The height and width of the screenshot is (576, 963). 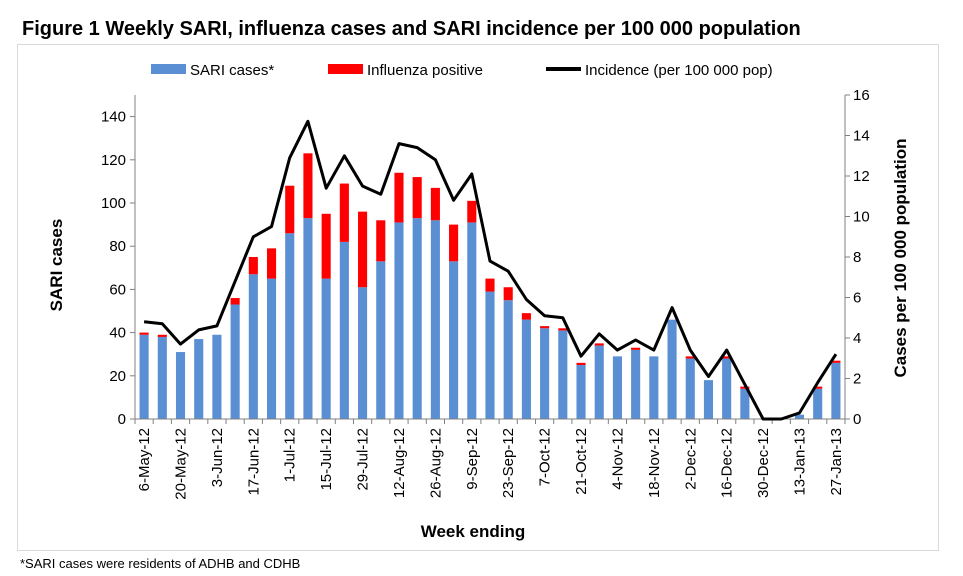 I want to click on legend-label-incidence: Incidence (per 100 000 pop), so click(x=679, y=70).